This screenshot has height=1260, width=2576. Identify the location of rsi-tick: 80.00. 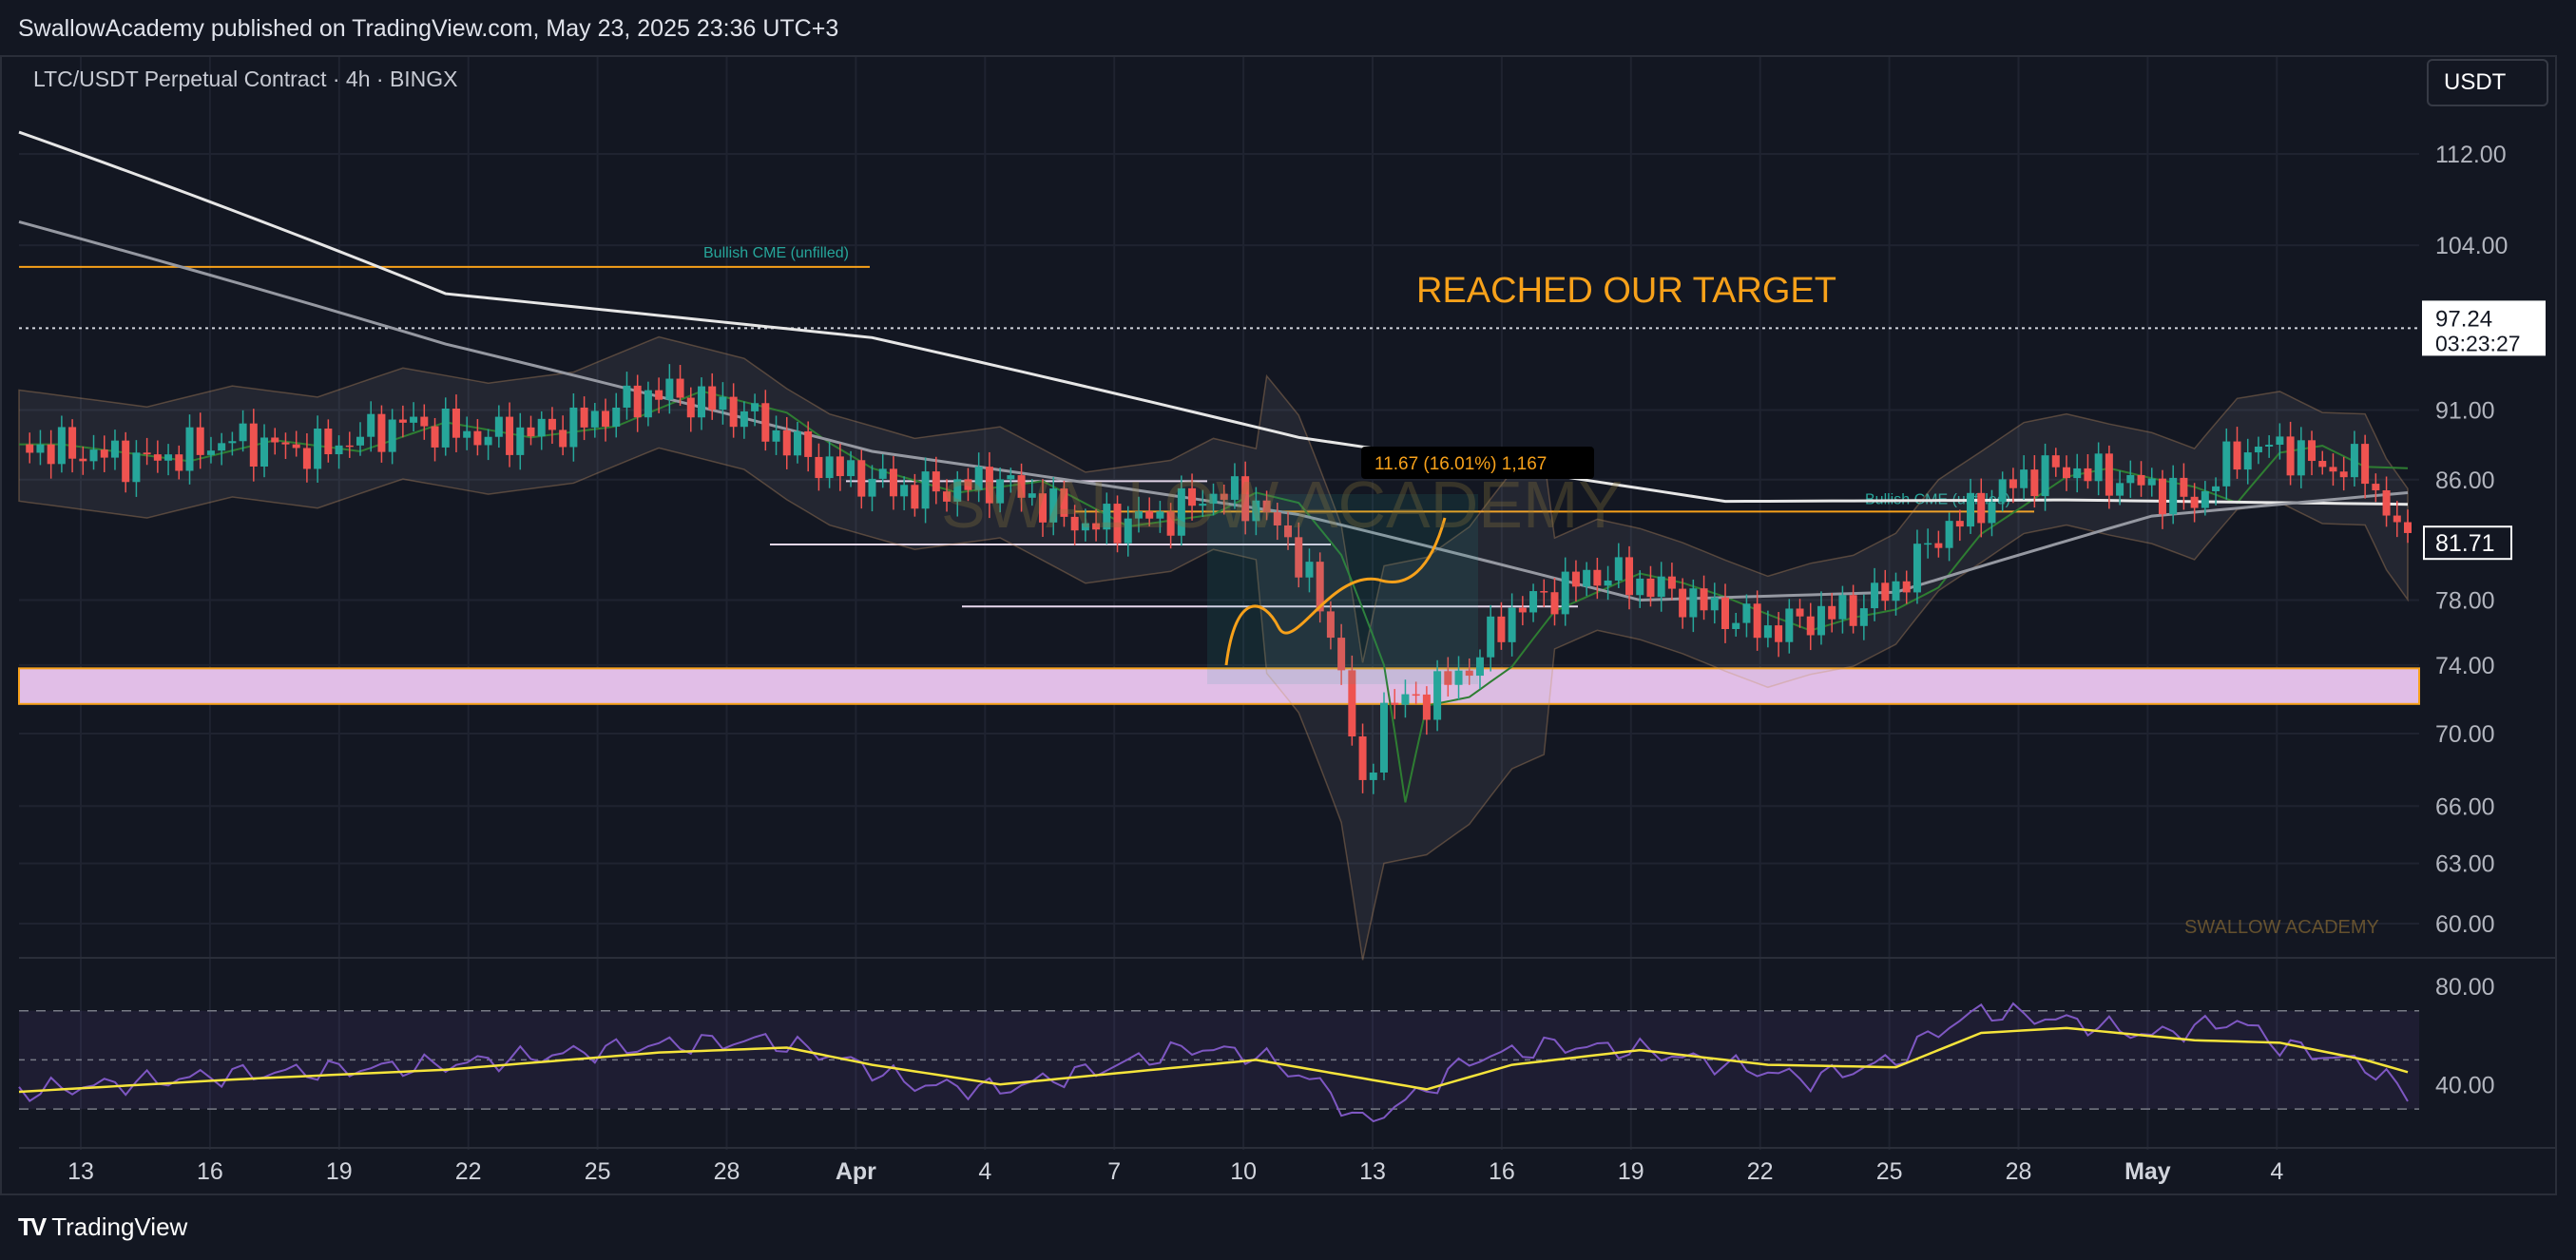
(2465, 988).